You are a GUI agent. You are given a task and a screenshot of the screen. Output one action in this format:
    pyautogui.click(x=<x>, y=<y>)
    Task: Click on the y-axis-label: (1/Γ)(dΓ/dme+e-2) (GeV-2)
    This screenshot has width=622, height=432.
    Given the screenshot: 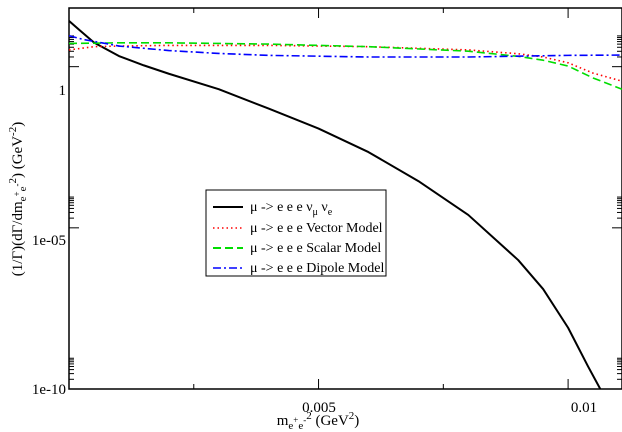 What is the action you would take?
    pyautogui.click(x=18, y=199)
    